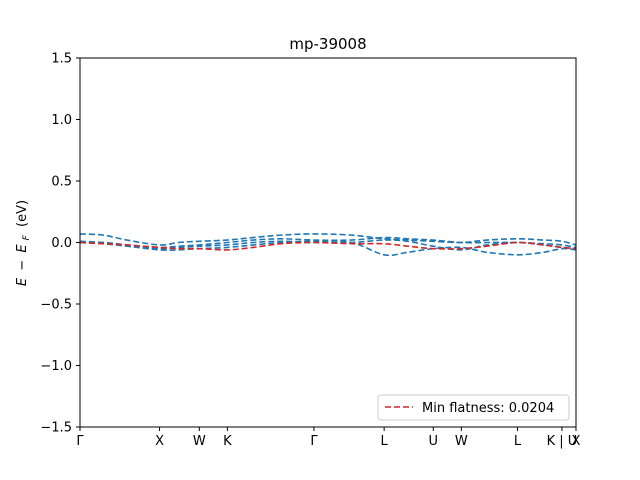 The height and width of the screenshot is (480, 640). I want to click on svg-text:E − E F: E − E F (eV), so click(24, 243).